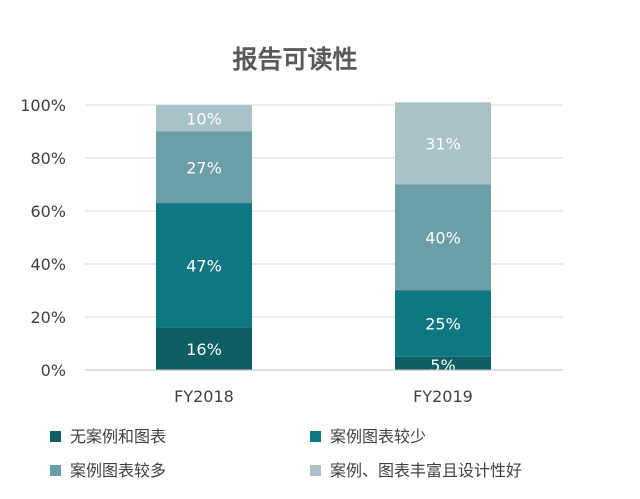  I want to click on x-category-label: FY2019, so click(443, 396).